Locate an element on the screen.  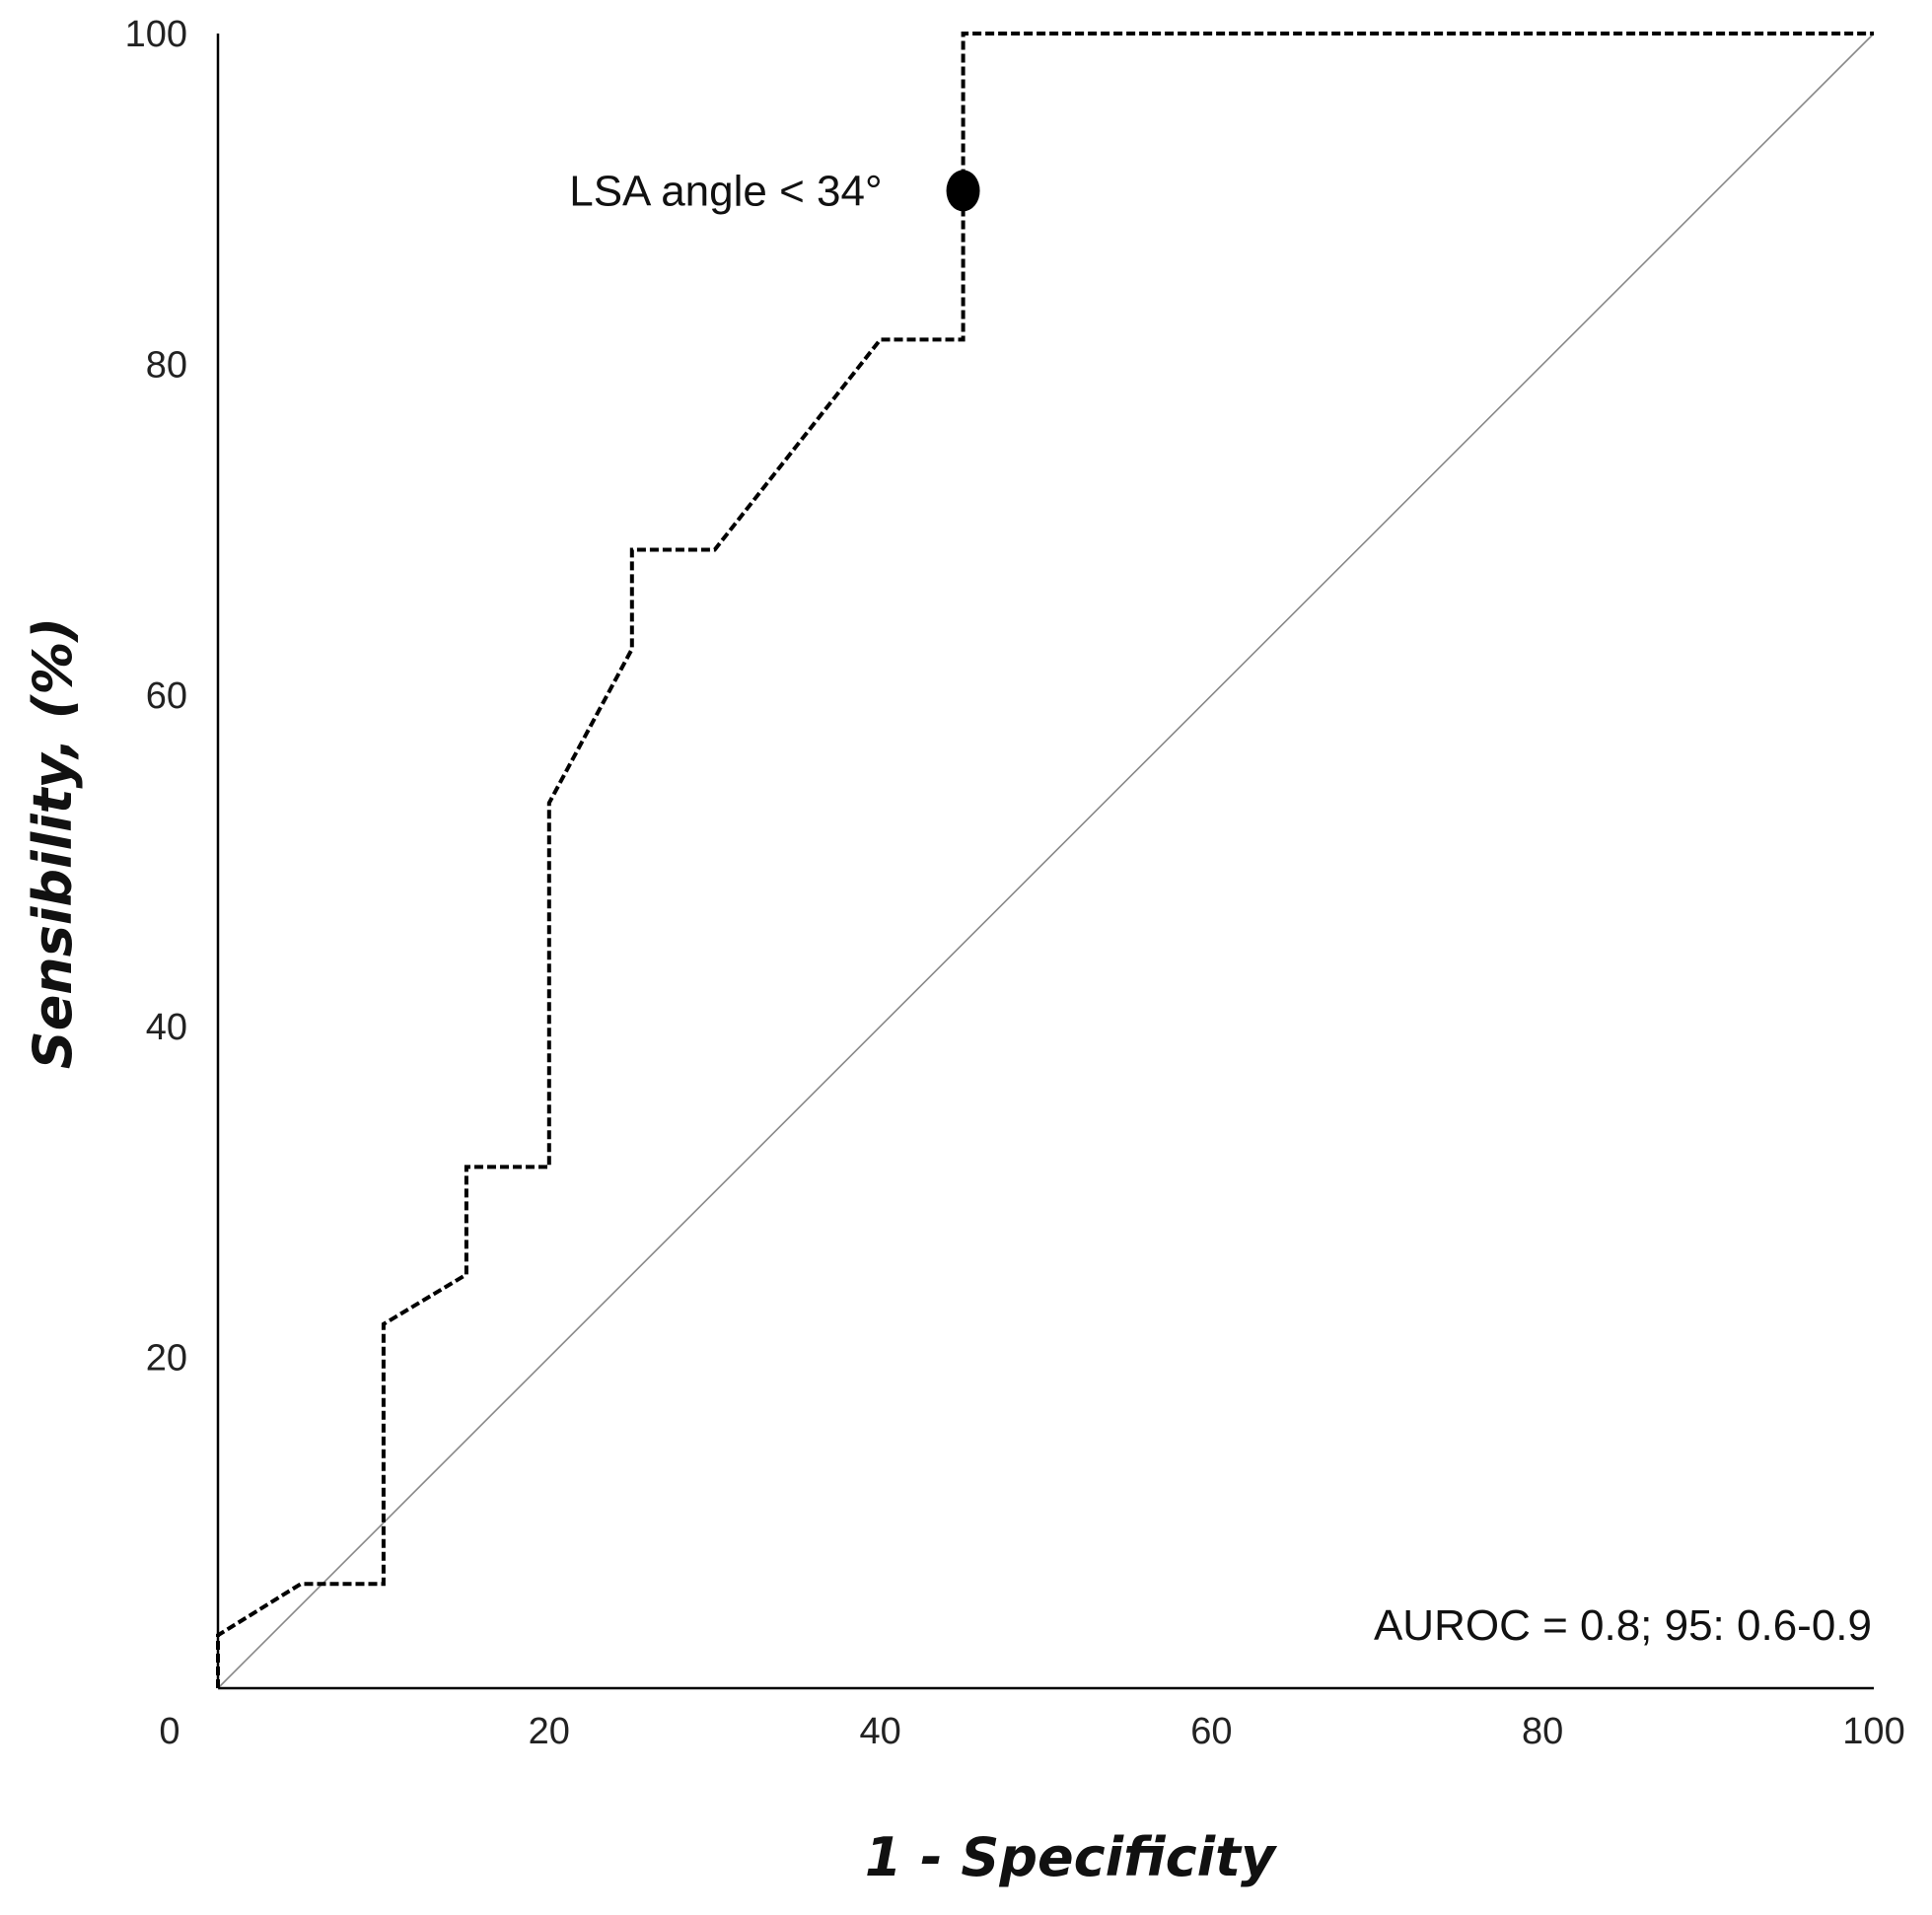
cutoff-label: LSA angle < 34° is located at coordinates (725, 191).